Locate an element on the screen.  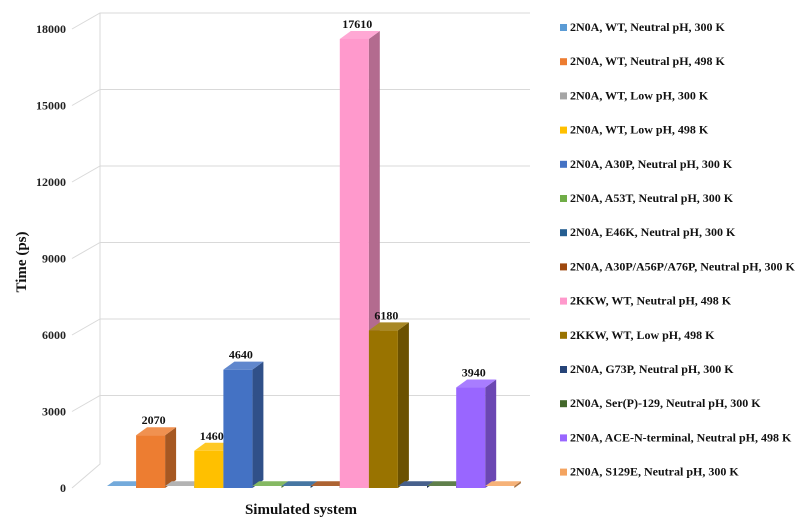
legend-label: 2N0A, A30P/A56P/A76P, Neutral pH, 300 K is located at coordinates (683, 266).